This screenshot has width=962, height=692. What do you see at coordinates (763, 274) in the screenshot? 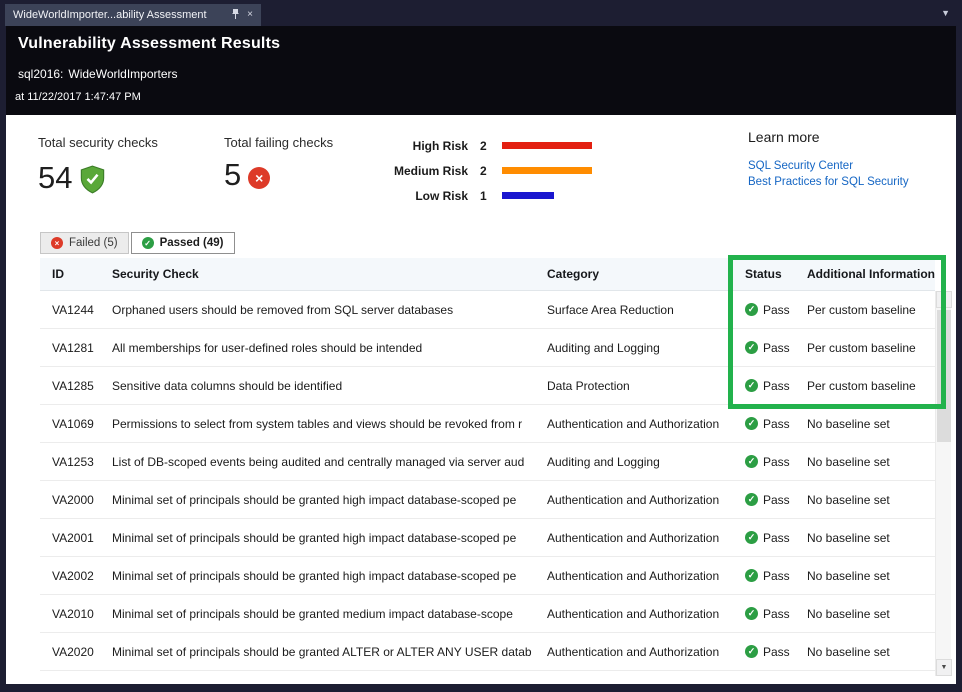
I see `col-header-status: Status` at bounding box center [763, 274].